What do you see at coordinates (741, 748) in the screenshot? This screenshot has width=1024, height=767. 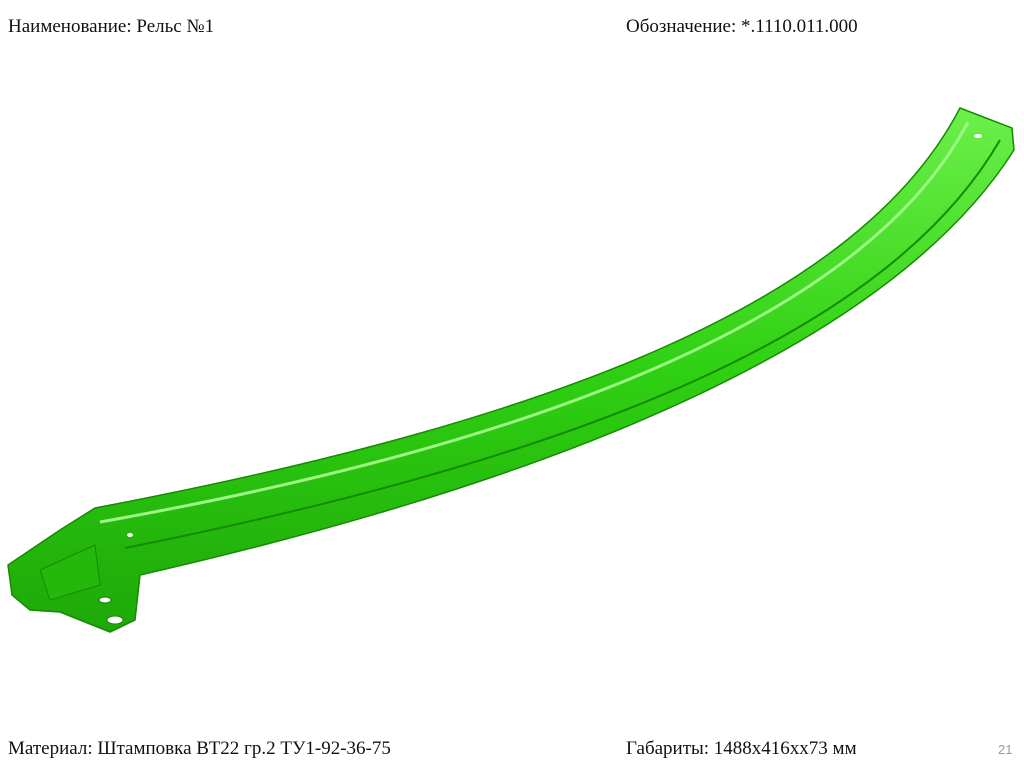 I see `dimensions: Габариты: 1488х416хх73 мм` at bounding box center [741, 748].